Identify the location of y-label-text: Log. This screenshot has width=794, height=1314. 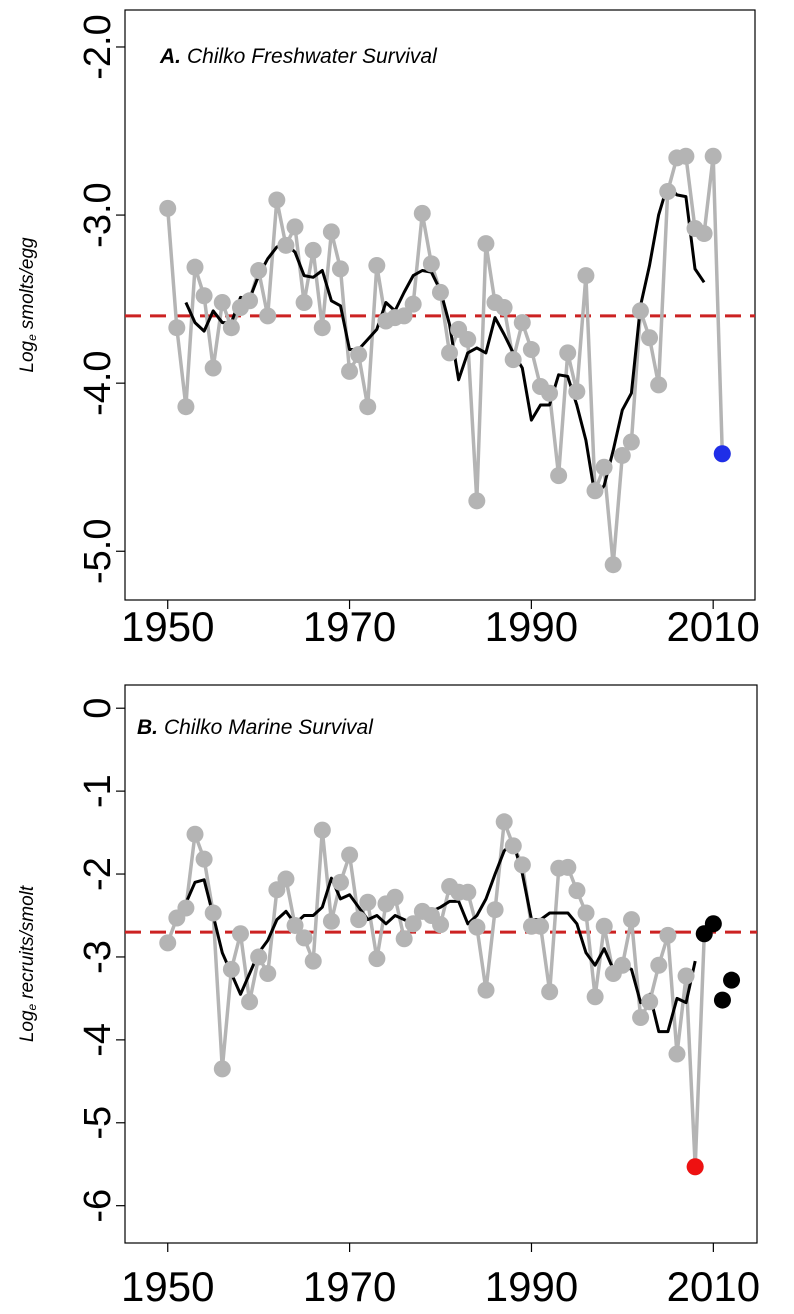
(27, 356).